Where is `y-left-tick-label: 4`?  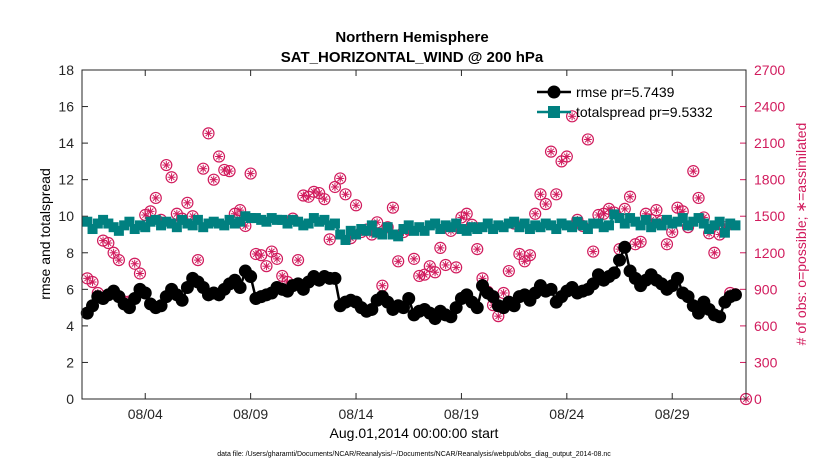
y-left-tick-label: 4 is located at coordinates (70, 326).